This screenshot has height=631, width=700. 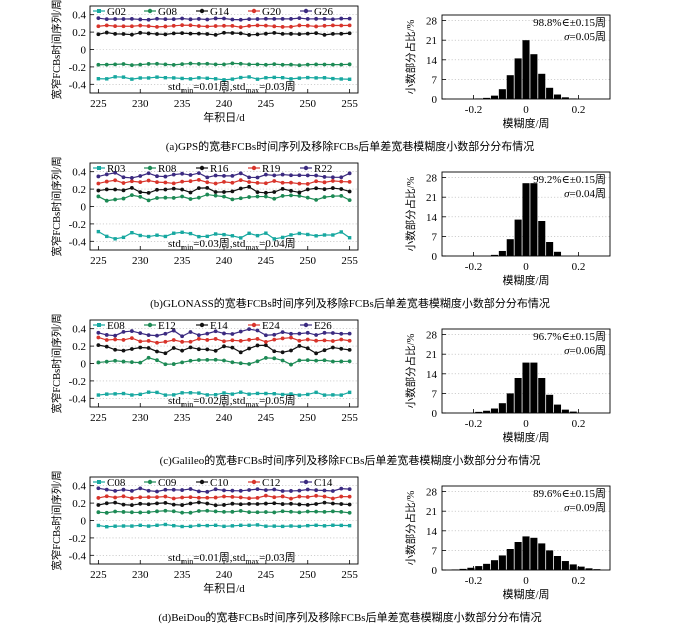 I want to click on ts-xtick-label: 250, so click(x=308, y=575).